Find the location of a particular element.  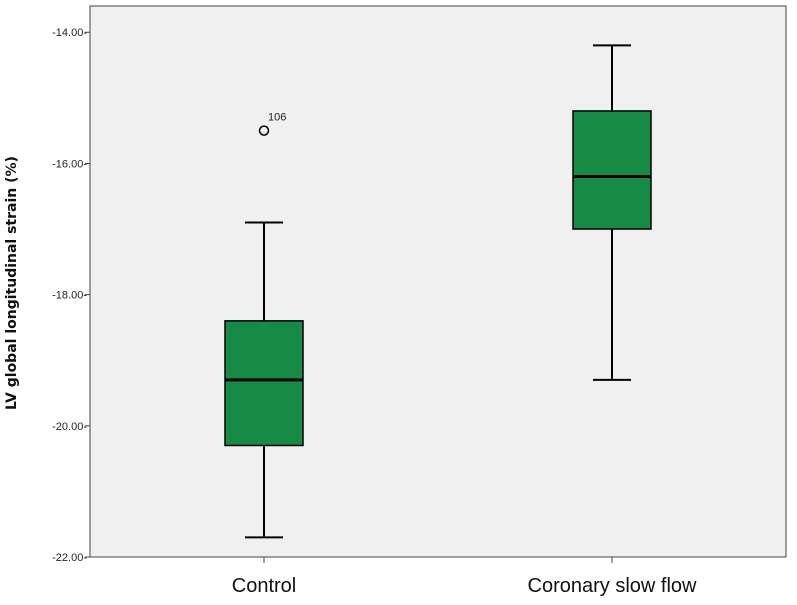

y-tick-label: -16.00- is located at coordinates (69, 164).